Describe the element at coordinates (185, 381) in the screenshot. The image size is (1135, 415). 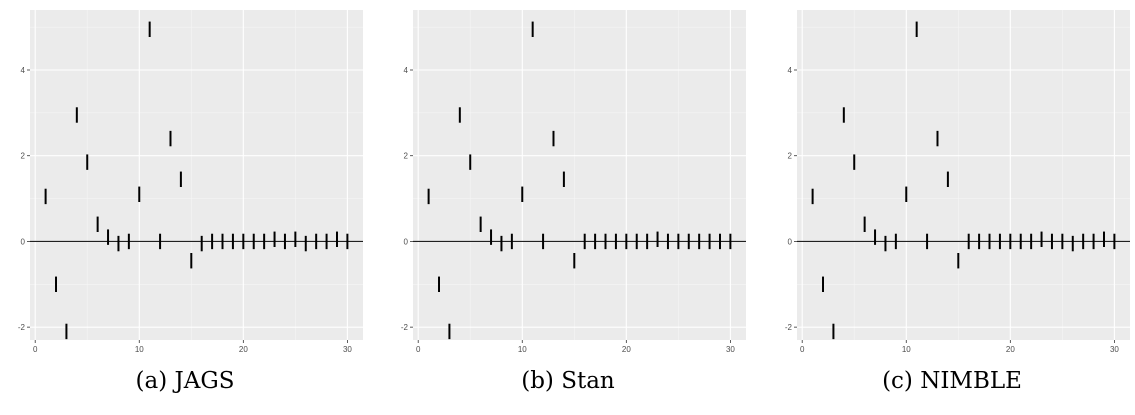
I see `caption-jags: (a) JAGS` at that location.